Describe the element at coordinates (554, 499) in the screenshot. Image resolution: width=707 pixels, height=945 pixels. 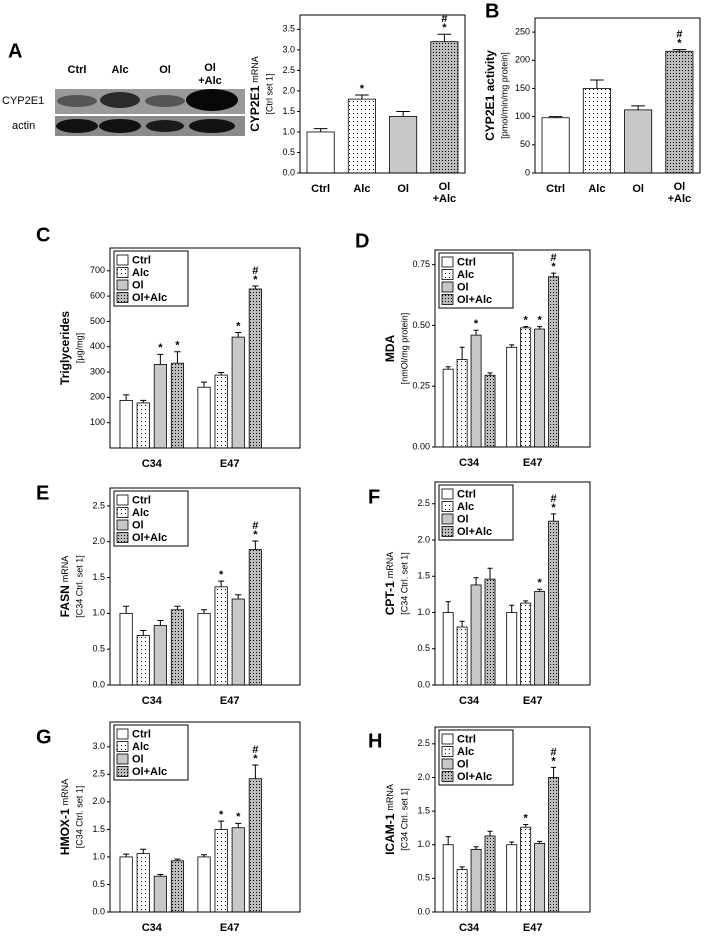
I see `significance-mark: #` at that location.